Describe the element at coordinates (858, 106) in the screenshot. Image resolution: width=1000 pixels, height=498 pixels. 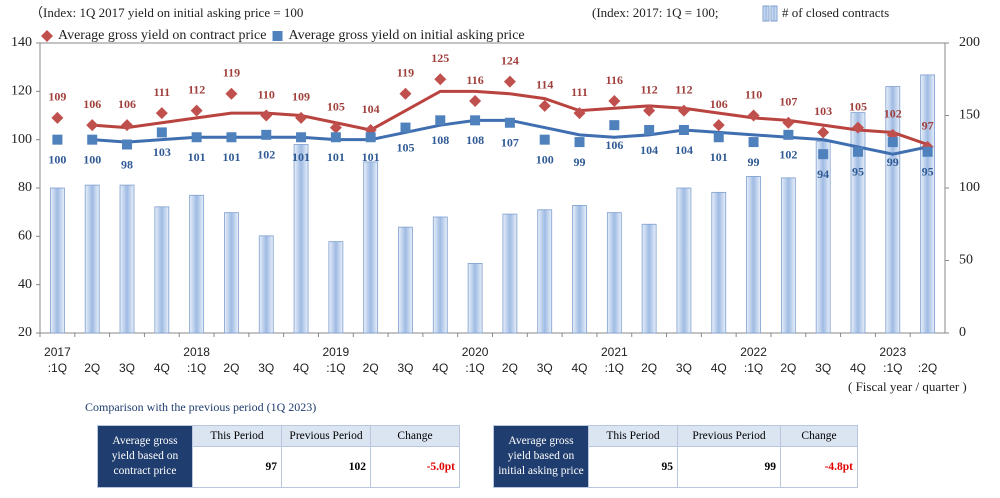
I see `data-label: 105` at that location.